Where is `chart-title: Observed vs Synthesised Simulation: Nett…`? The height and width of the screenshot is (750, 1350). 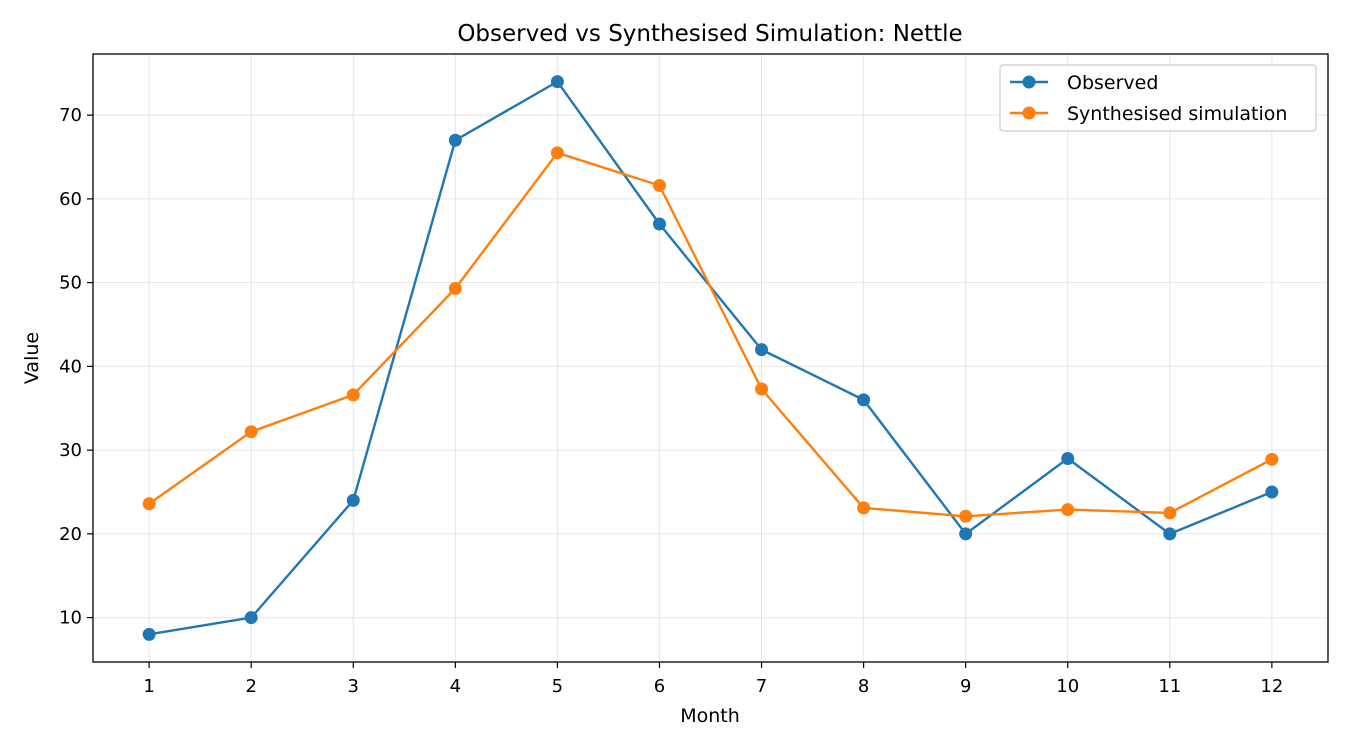 chart-title: Observed vs Synthesised Simulation: Nett… is located at coordinates (709, 34).